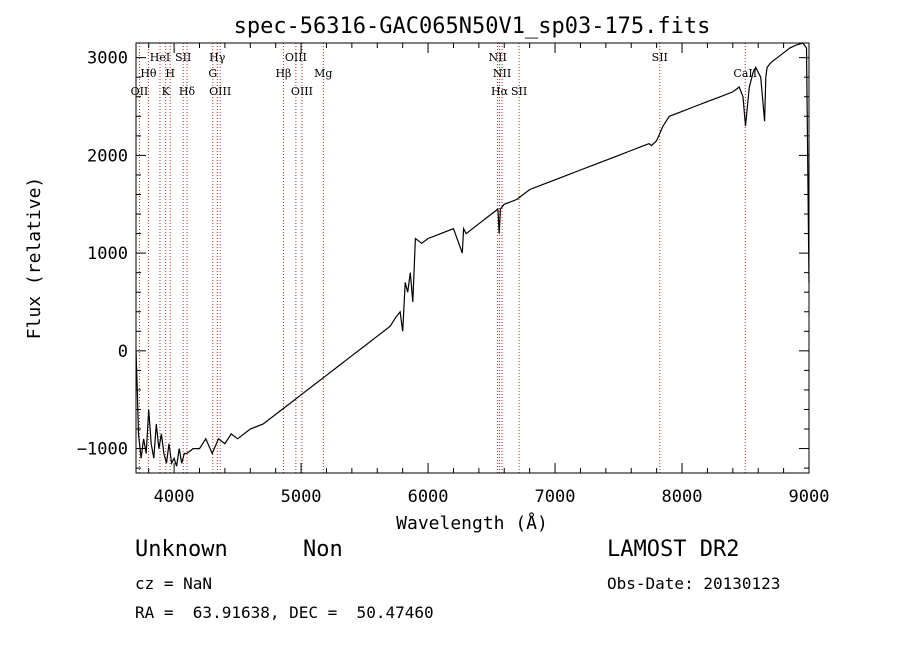  What do you see at coordinates (181, 549) in the screenshot?
I see `class-label: Unknown` at bounding box center [181, 549].